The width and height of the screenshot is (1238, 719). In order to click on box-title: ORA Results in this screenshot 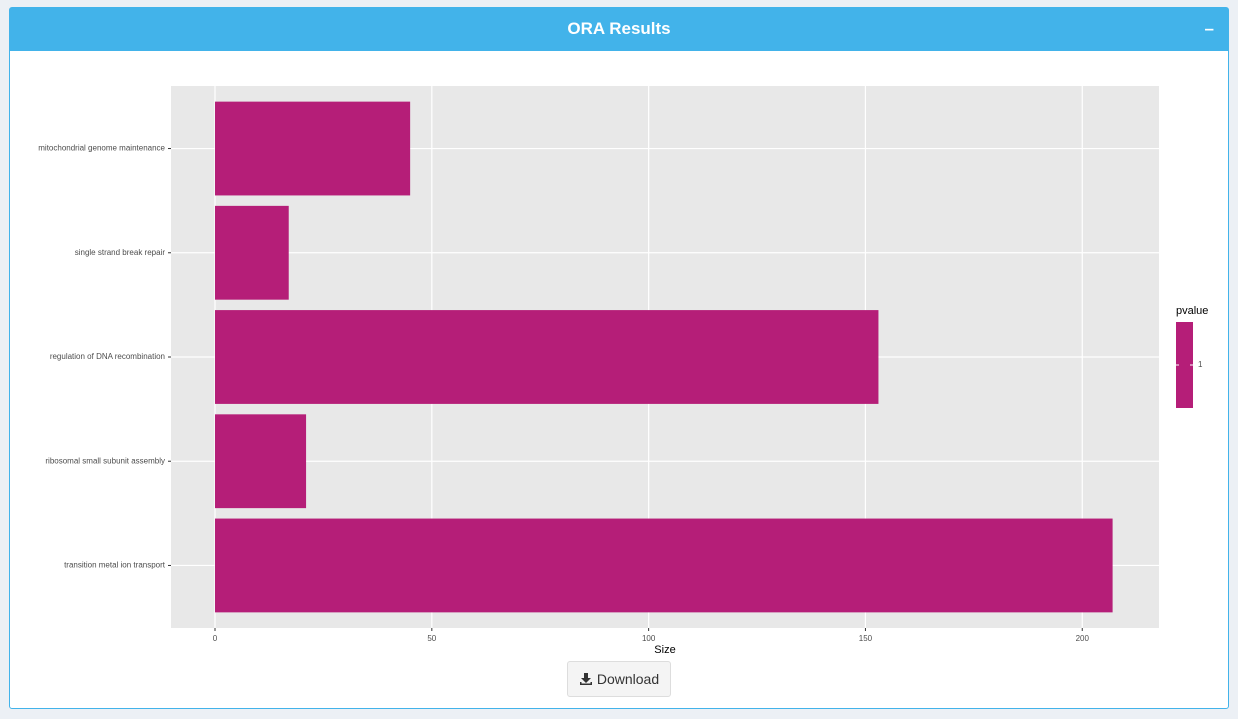, I will do `click(619, 28)`.